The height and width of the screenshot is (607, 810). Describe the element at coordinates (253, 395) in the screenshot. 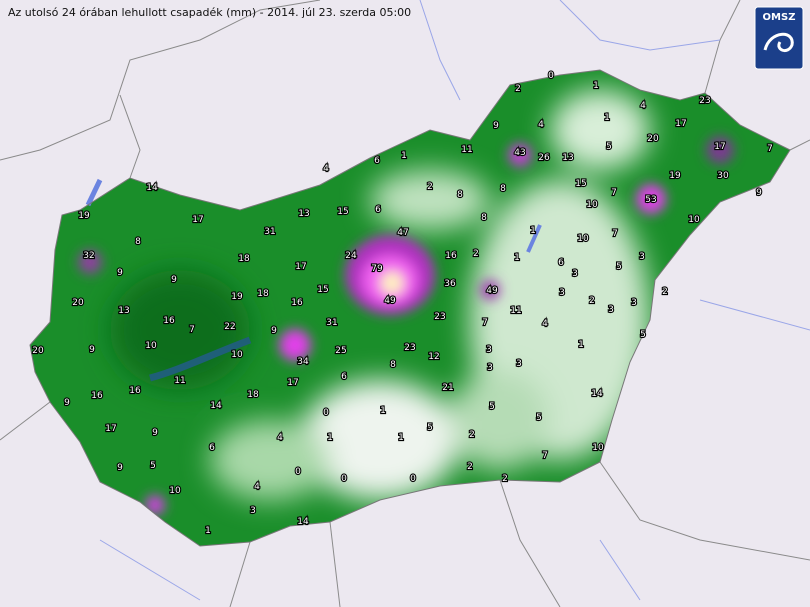

I see `station-value: 18` at that location.